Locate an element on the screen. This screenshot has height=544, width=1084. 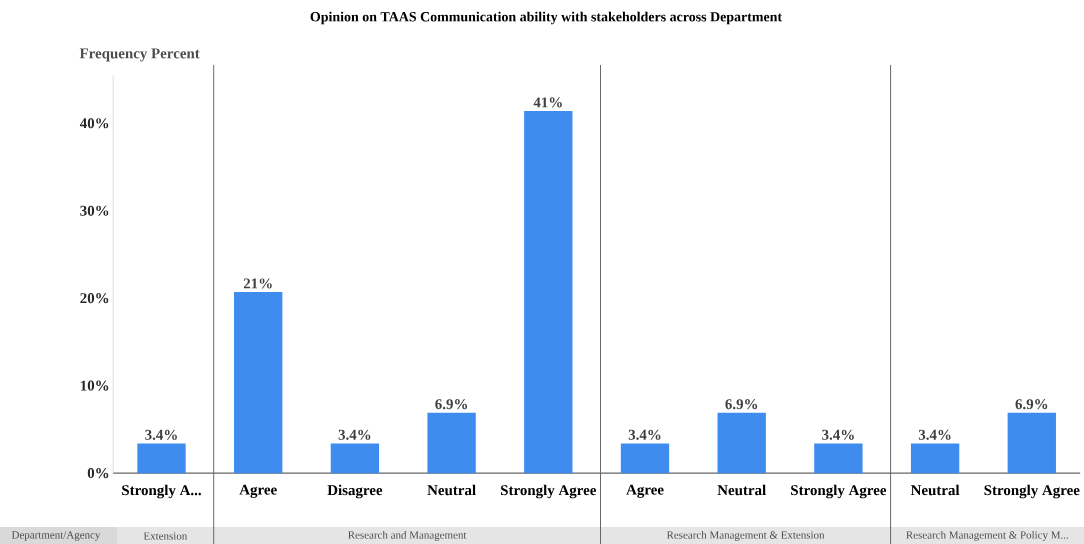
y-tick-label: 20% is located at coordinates (94, 298).